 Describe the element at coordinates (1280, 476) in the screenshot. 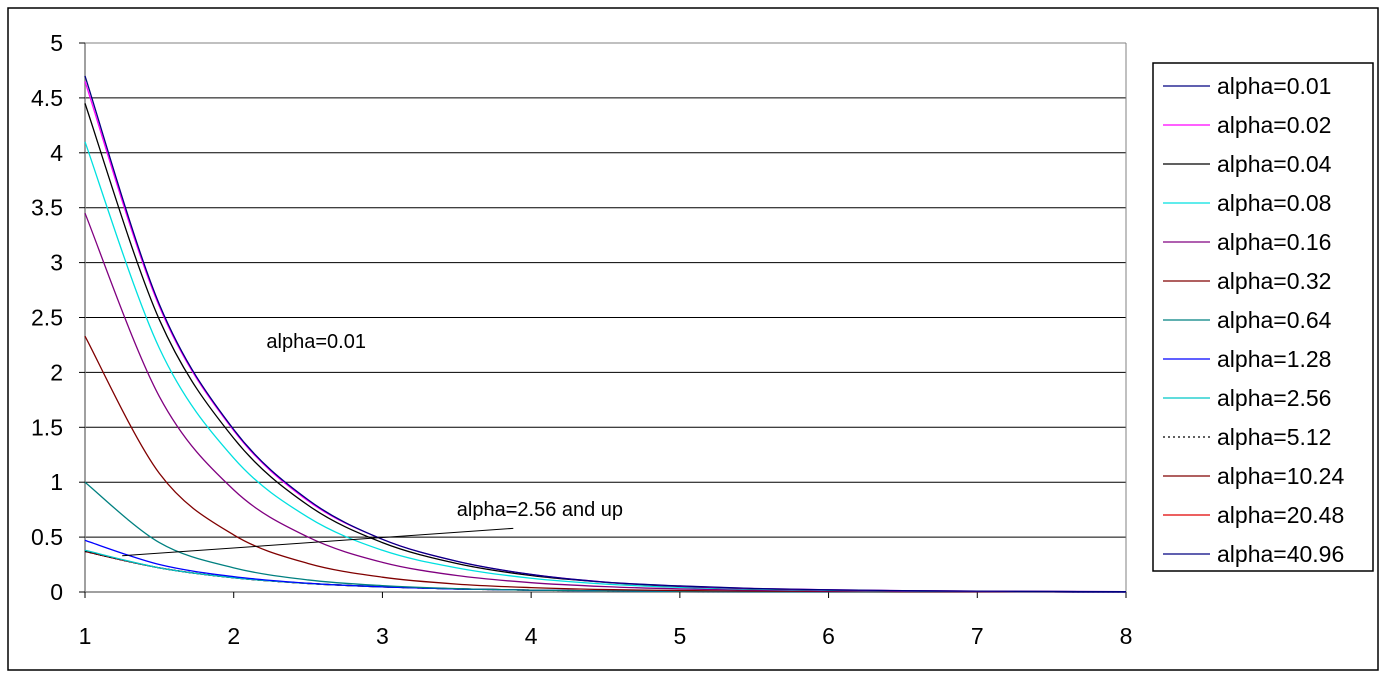

I see `legend-label: alpha=10.24` at that location.